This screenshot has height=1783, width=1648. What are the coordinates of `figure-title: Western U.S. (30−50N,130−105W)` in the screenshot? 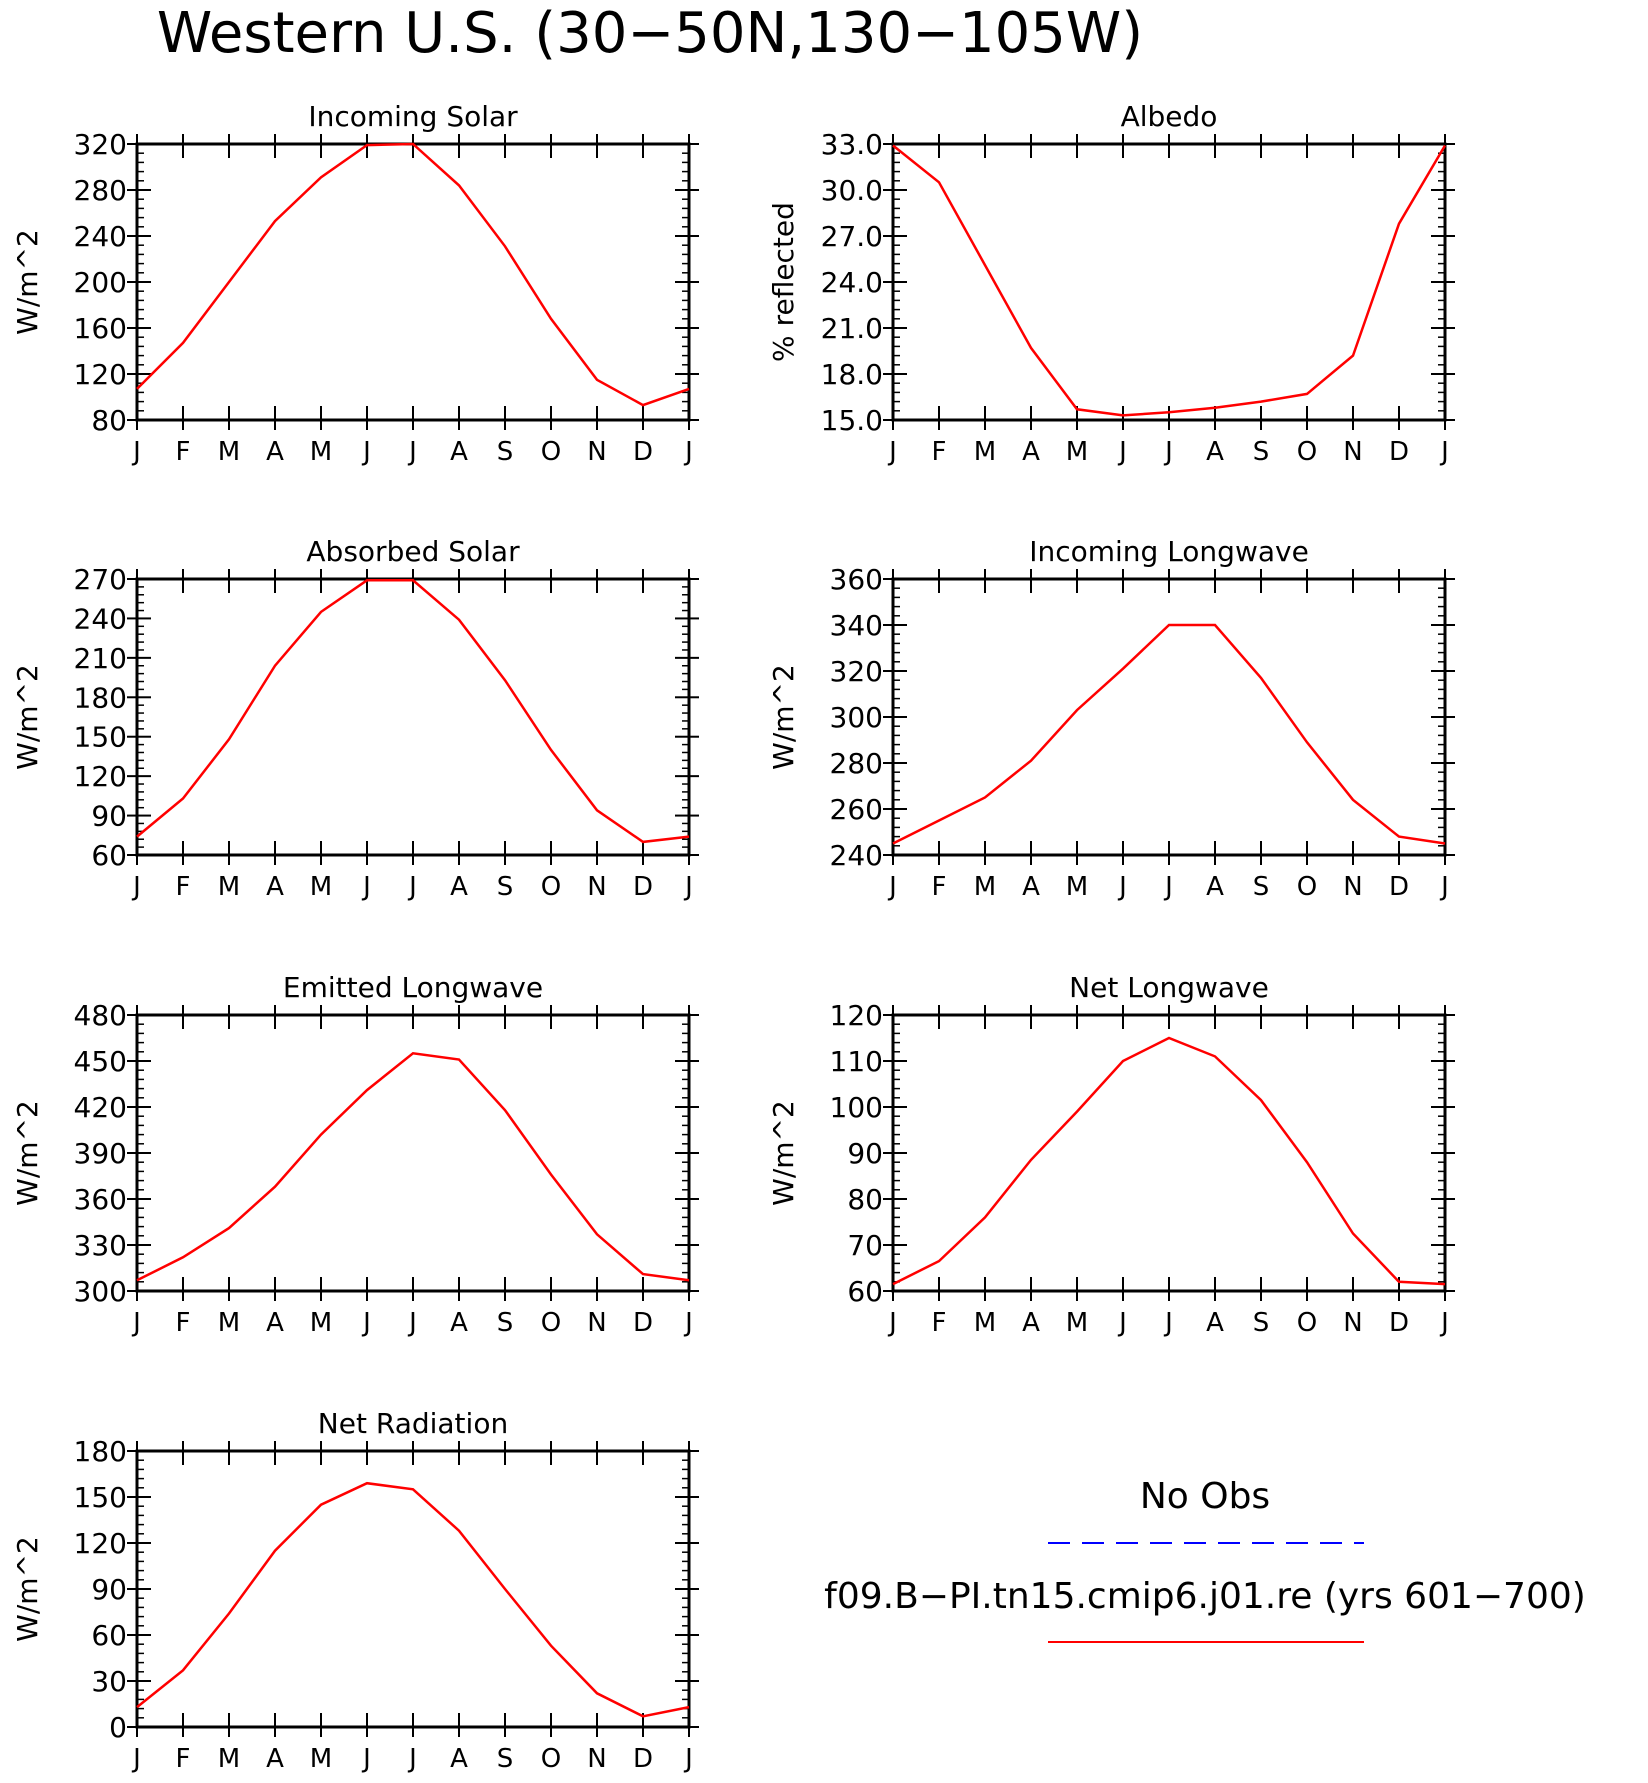 It's located at (650, 33).